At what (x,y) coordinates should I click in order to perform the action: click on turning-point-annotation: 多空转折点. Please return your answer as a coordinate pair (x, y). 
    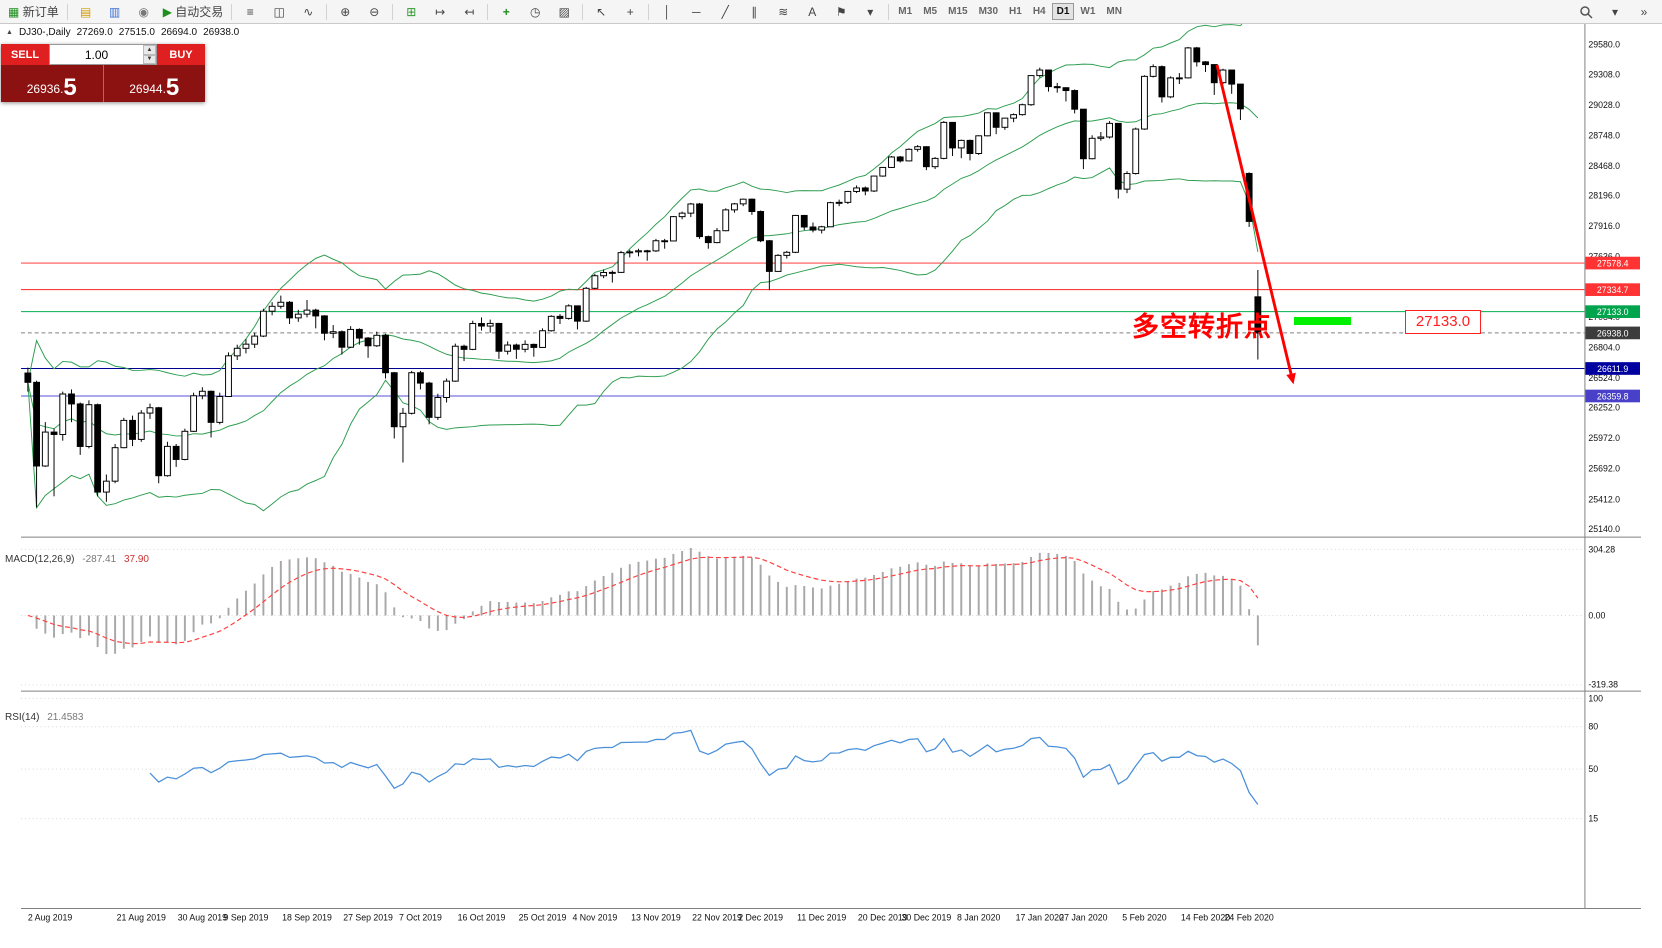
    Looking at the image, I should click on (1202, 327).